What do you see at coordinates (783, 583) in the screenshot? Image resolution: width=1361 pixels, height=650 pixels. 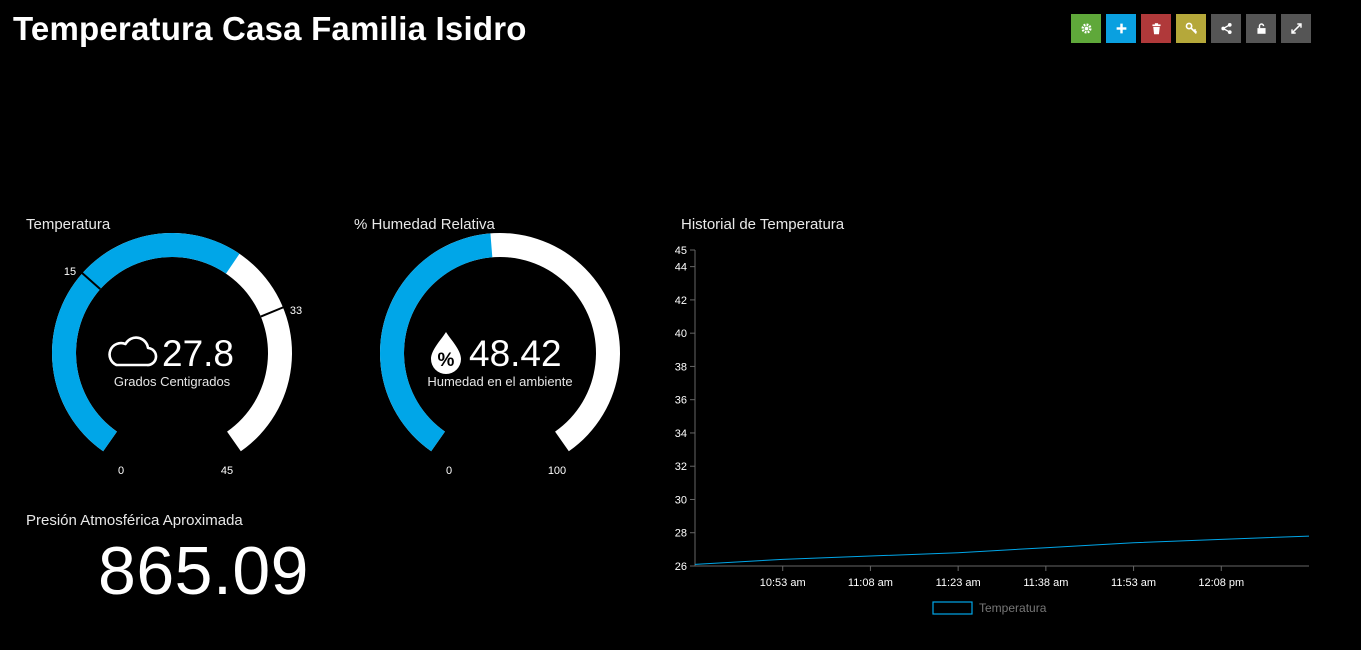 I see `x-tick-label: 10:53 am` at bounding box center [783, 583].